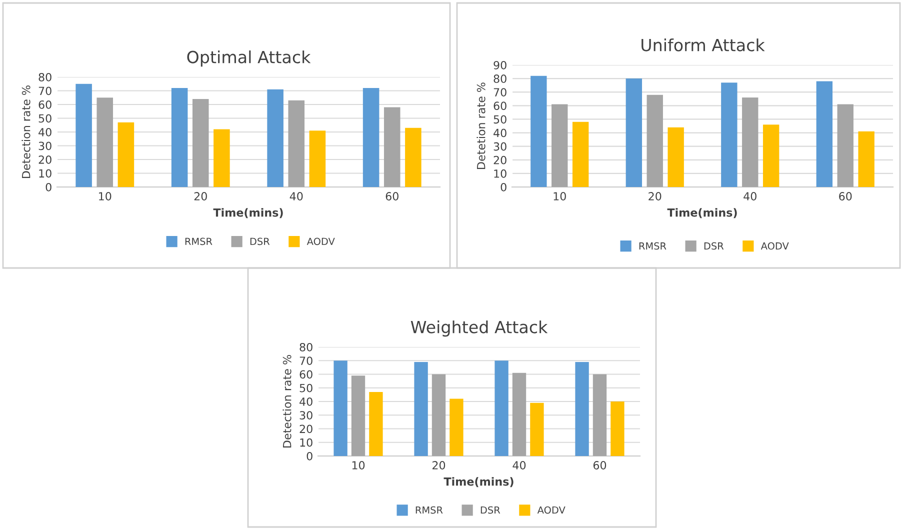  I want to click on y-tick-label: 90, so click(500, 65).